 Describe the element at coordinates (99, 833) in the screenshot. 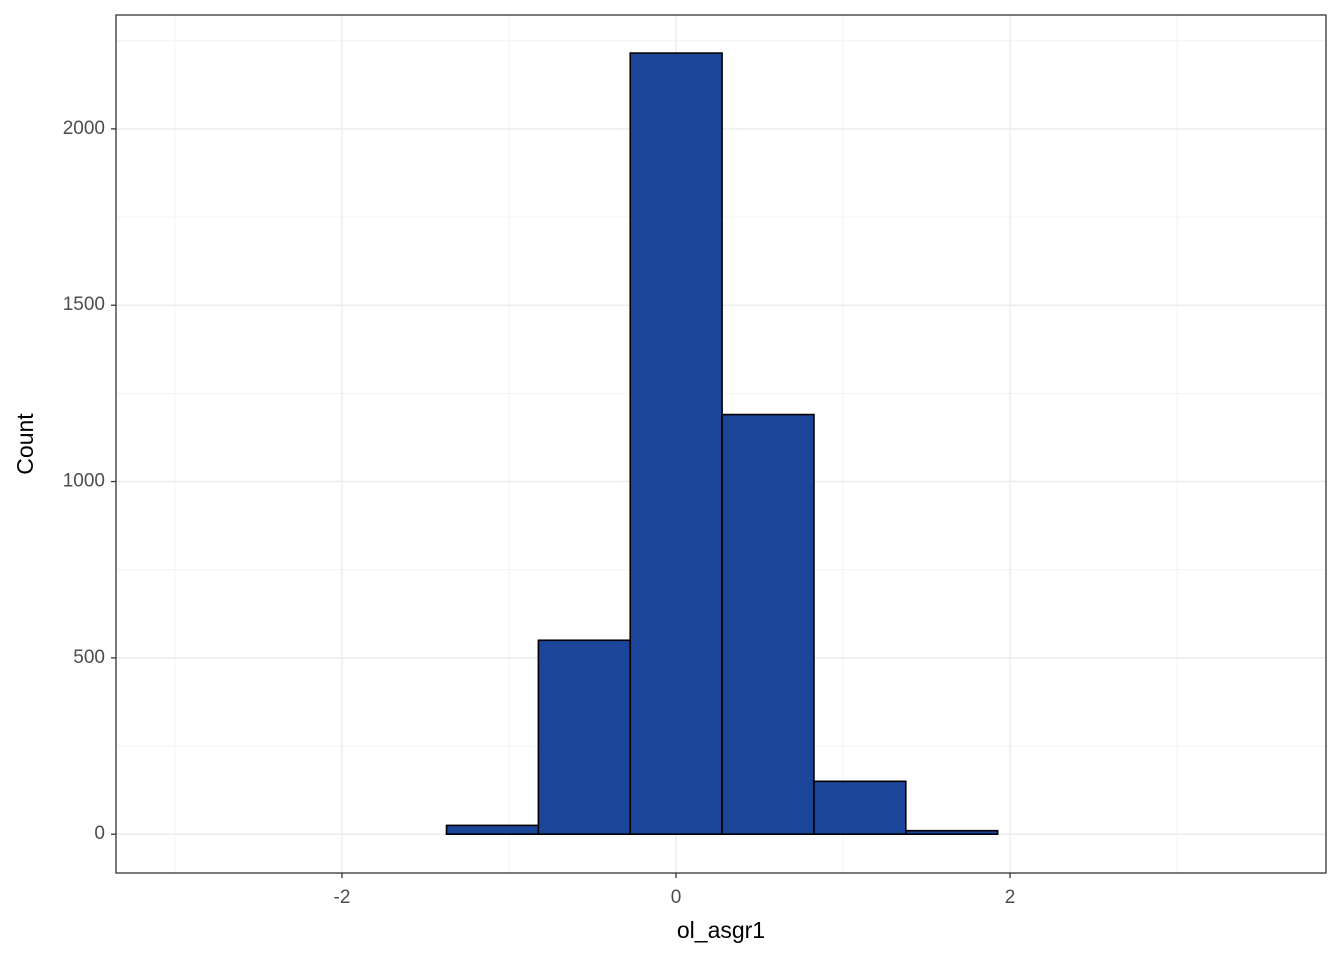

I see `y-tick-label: 0` at that location.